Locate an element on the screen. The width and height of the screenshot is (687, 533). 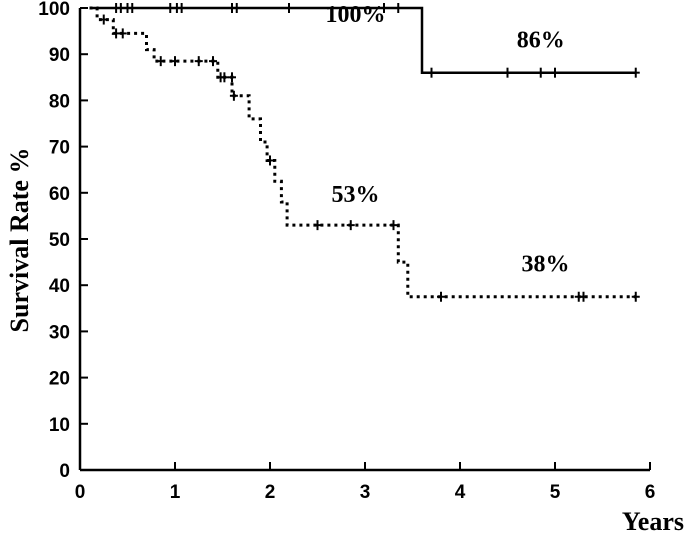
y-tick-label: 50 is located at coordinates (59, 240).